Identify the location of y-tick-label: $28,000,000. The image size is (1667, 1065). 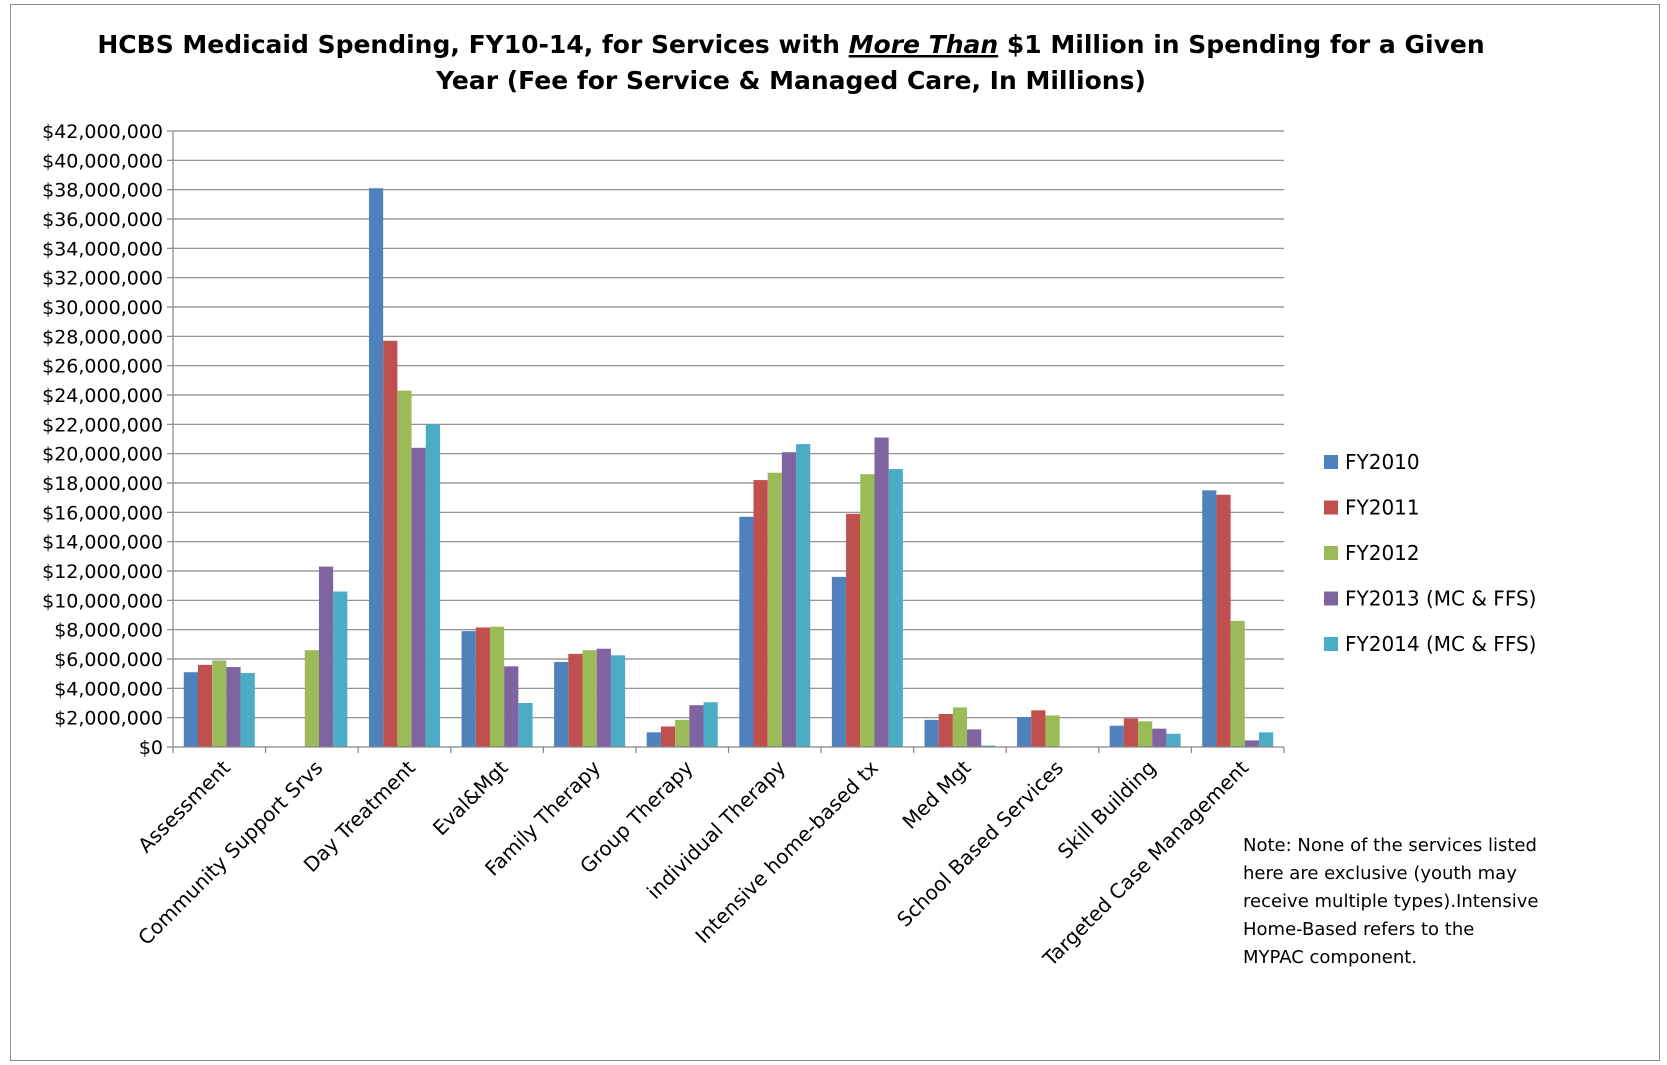
(102, 337).